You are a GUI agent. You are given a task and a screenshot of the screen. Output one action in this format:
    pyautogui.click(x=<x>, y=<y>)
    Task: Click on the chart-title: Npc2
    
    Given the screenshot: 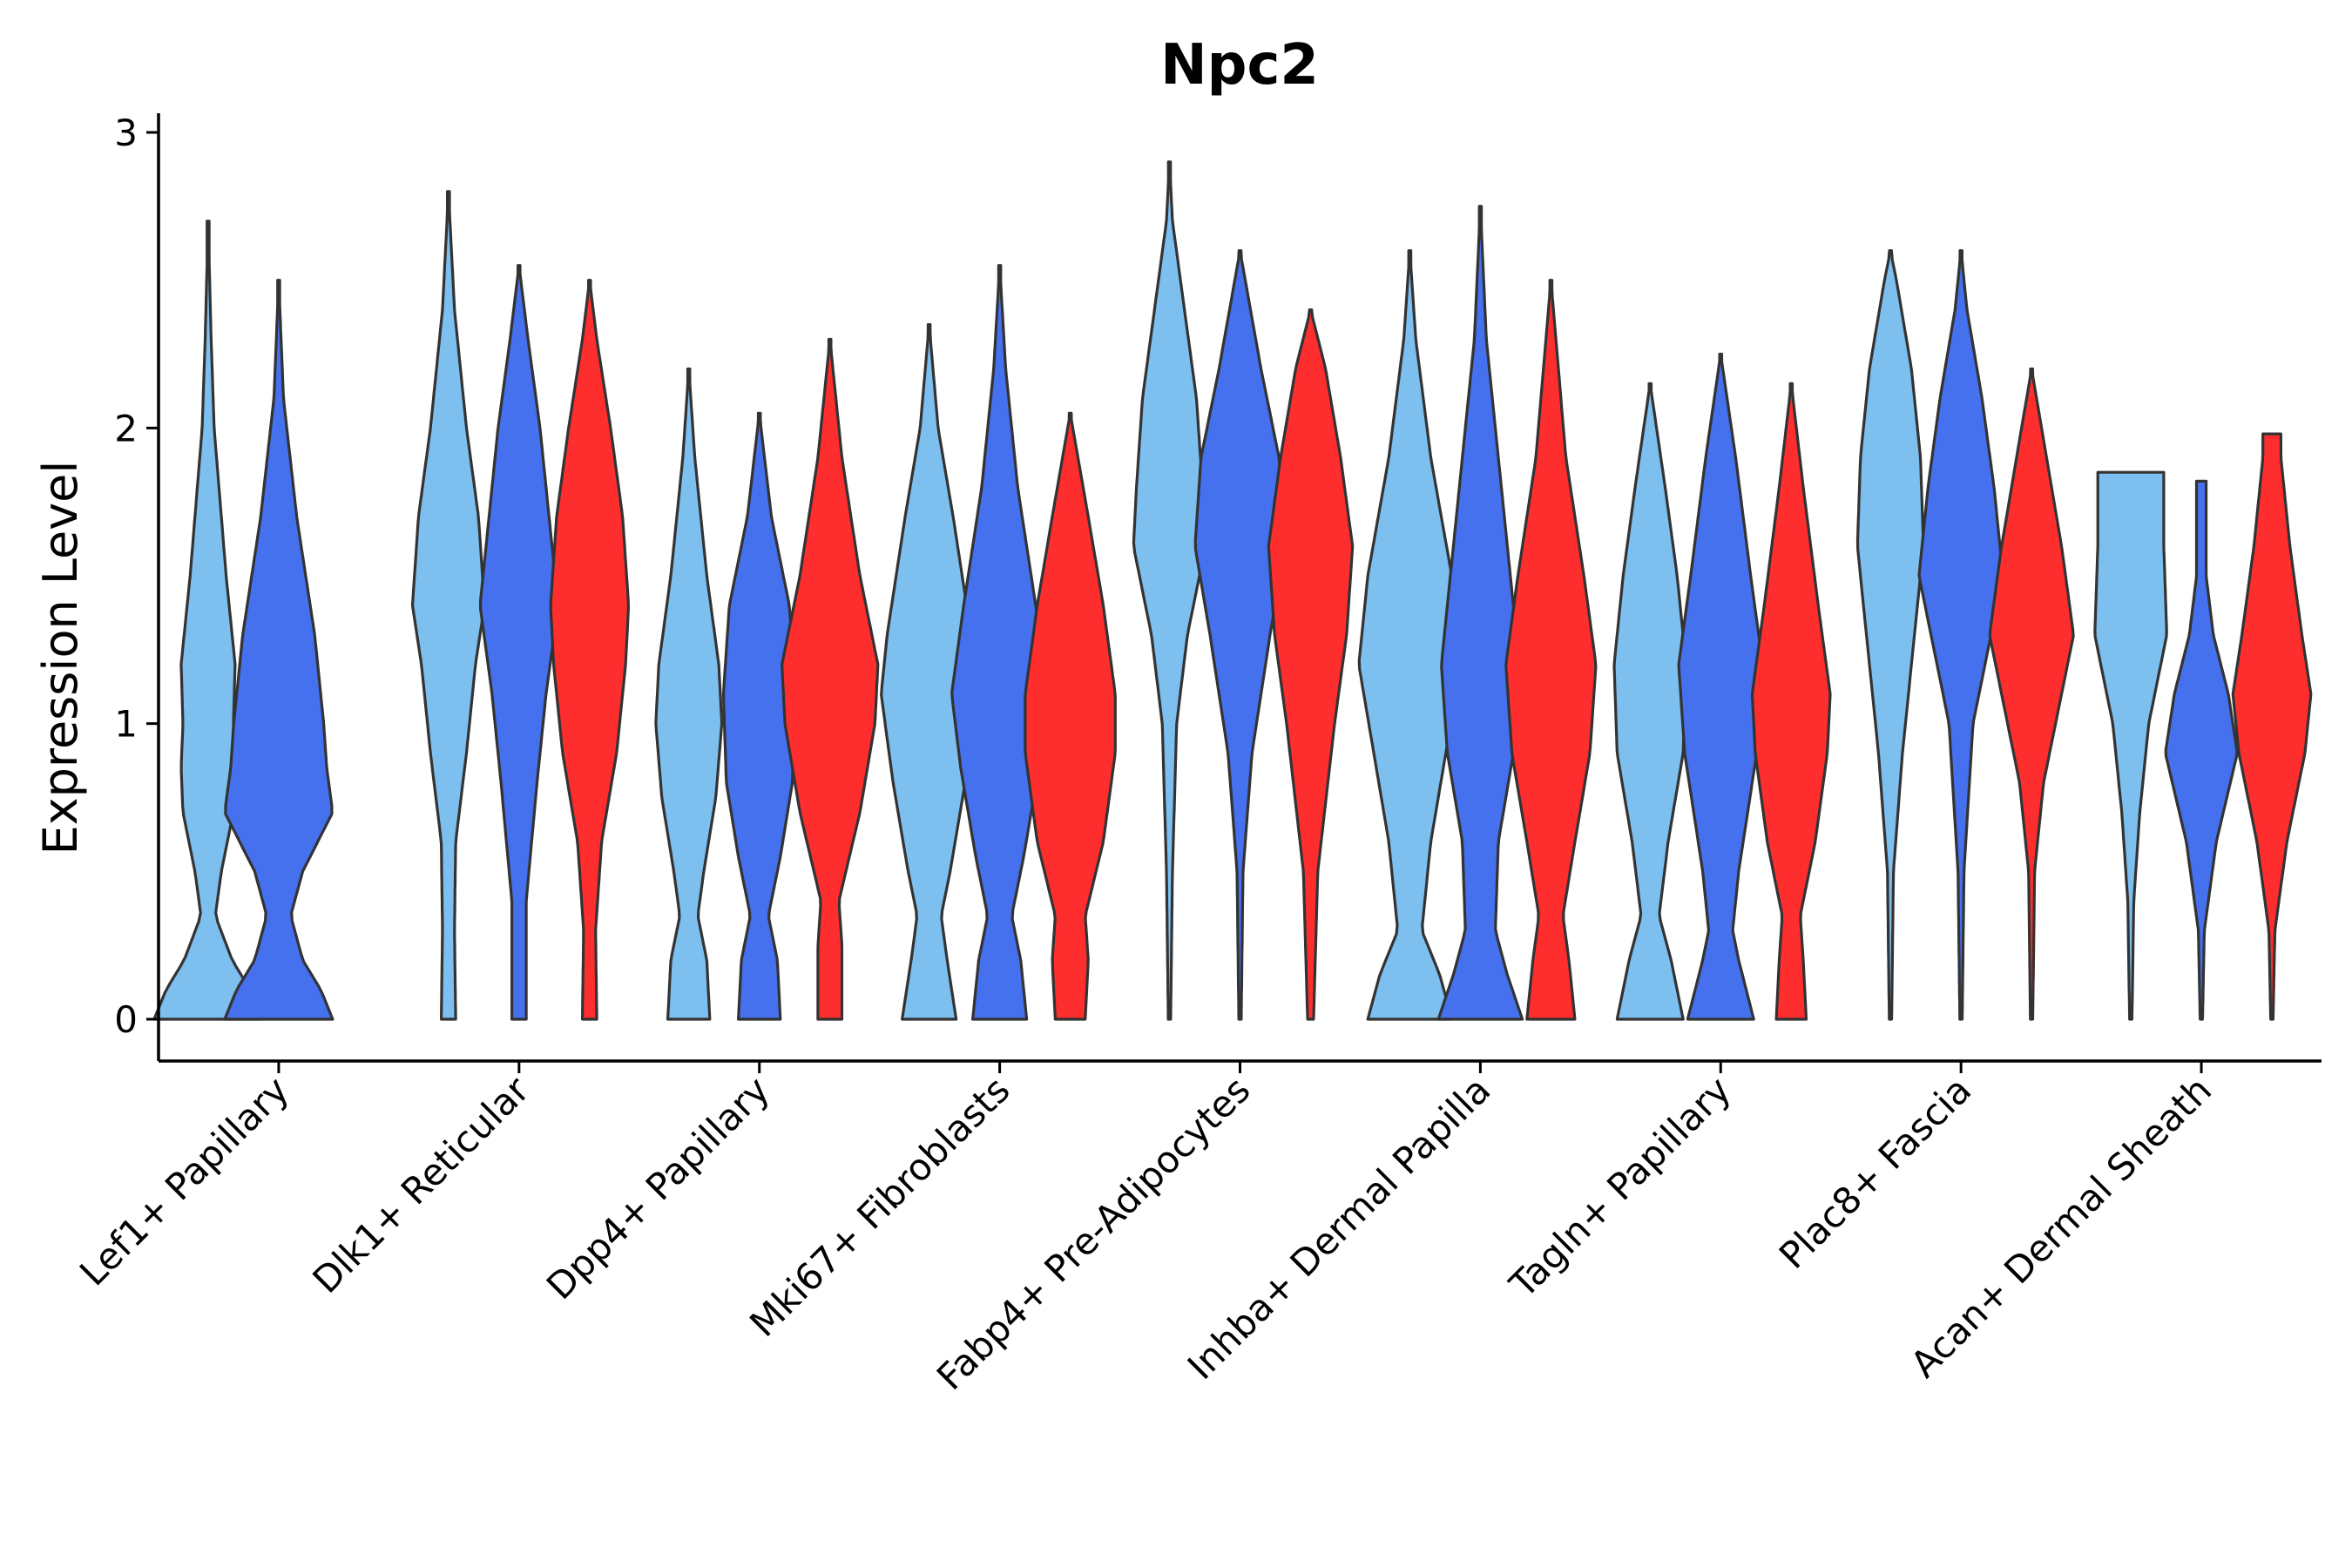 What is the action you would take?
    pyautogui.click(x=1240, y=66)
    